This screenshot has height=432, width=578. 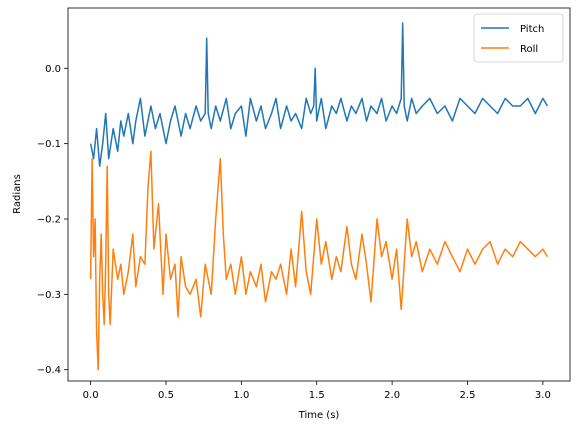 I want to click on legend-label-pitch: Pitch, so click(x=532, y=29).